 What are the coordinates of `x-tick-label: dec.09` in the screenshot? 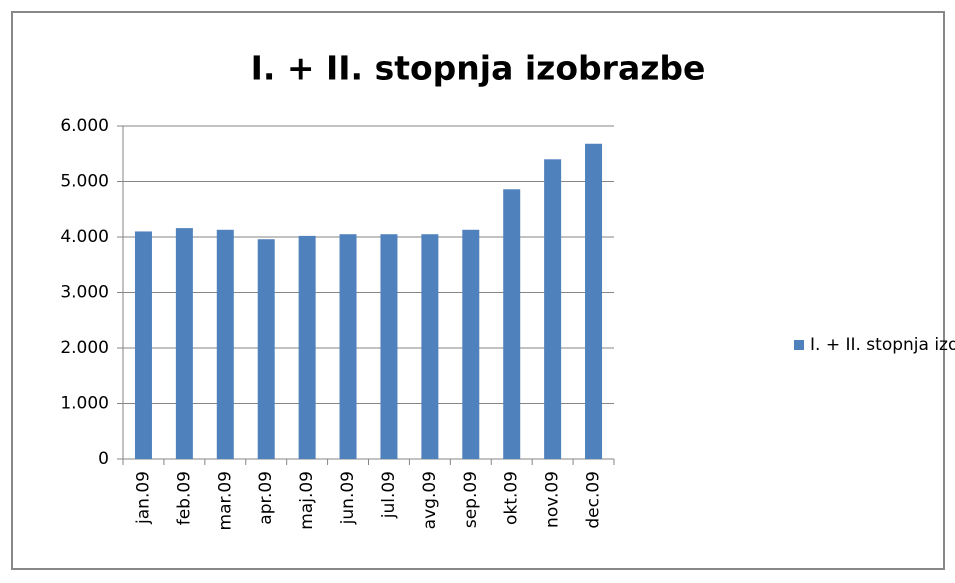 It's located at (594, 500).